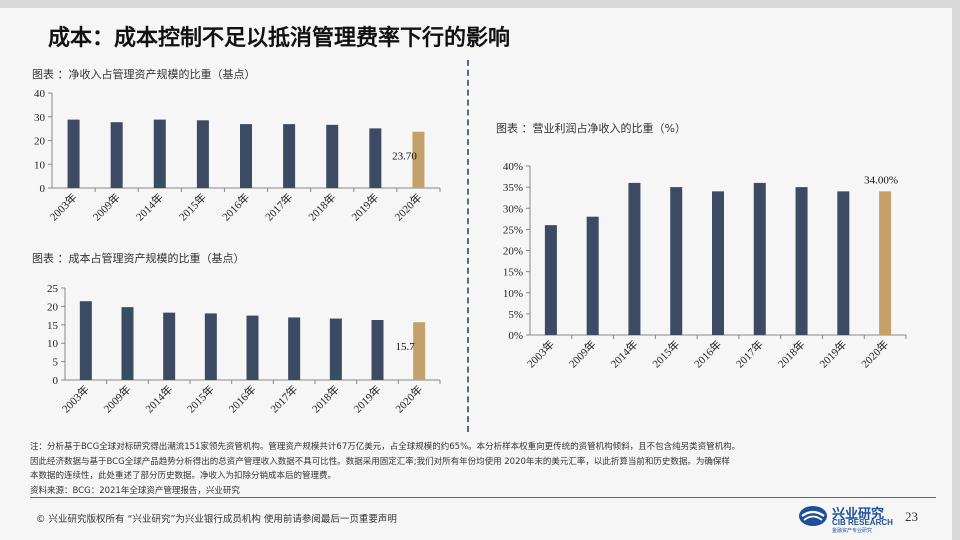 This screenshot has height=540, width=960. I want to click on y-tick-label: 10%, so click(513, 294).